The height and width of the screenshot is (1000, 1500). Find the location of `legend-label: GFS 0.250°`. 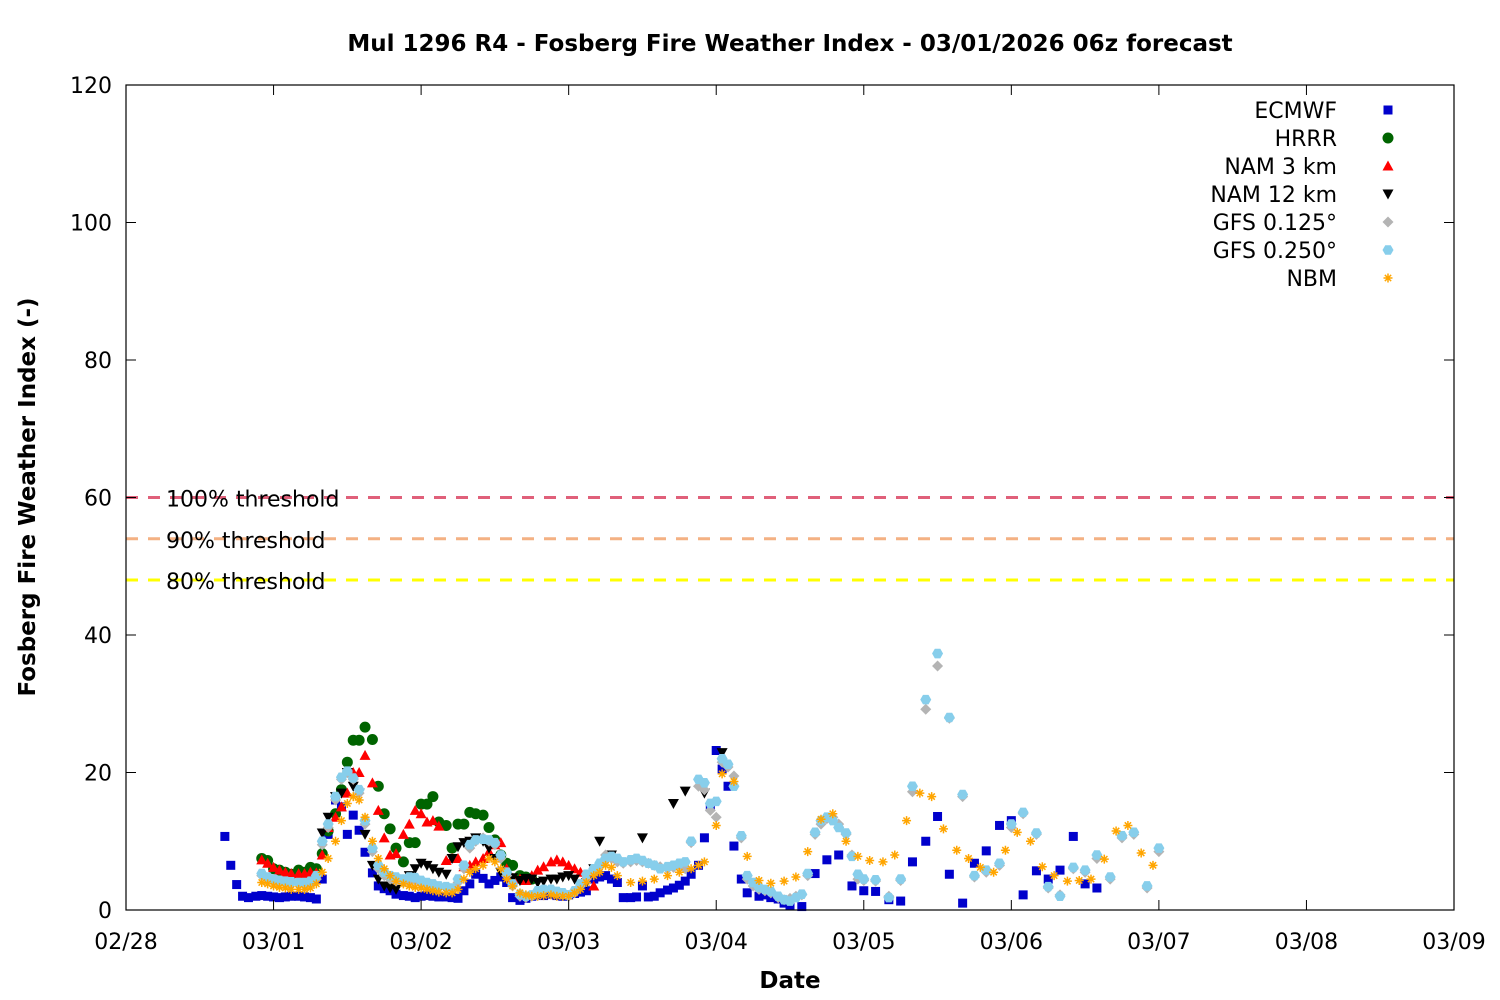

legend-label: GFS 0.250° is located at coordinates (1275, 251).